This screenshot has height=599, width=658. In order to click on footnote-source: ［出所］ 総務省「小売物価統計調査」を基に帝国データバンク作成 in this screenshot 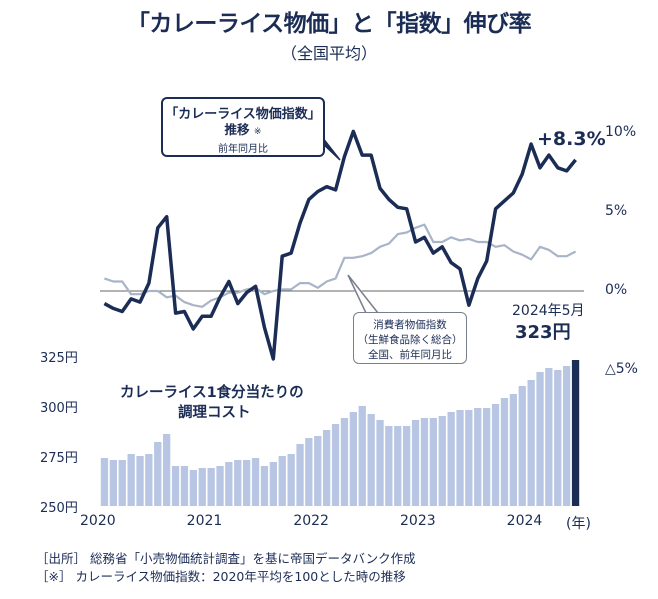, I will do `click(226, 558)`.